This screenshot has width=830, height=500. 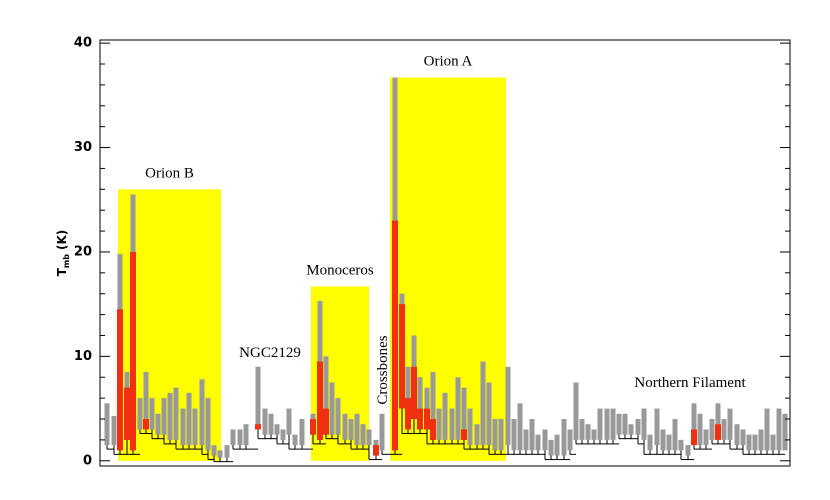 I want to click on y-tick-label: 20, so click(x=83, y=251).